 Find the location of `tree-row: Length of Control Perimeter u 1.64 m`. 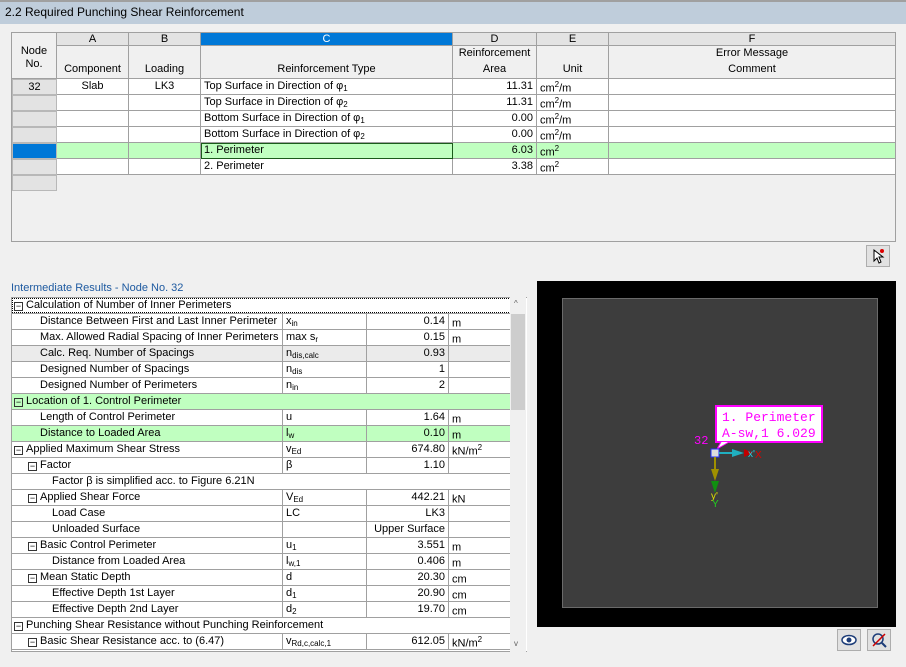

tree-row: Length of Control Perimeter u 1.64 m is located at coordinates (261, 418).